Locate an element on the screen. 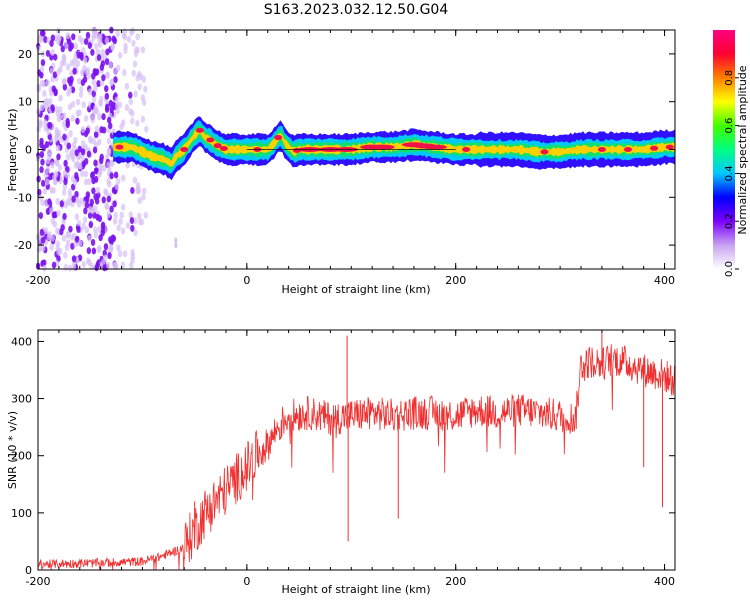 This screenshot has width=750, height=604. spectrogram-y-tick-label: 10 is located at coordinates (25, 102).